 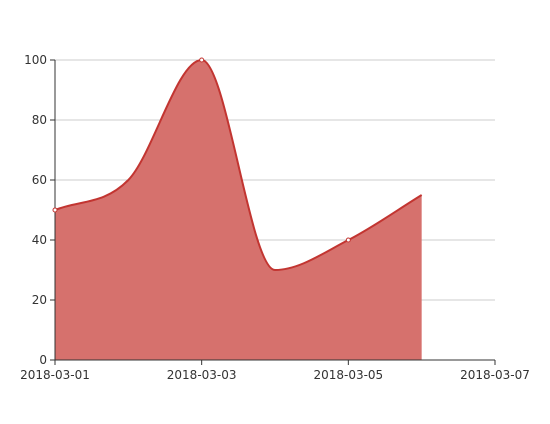 What do you see at coordinates (202, 375) in the screenshot?
I see `x-tick-label: 2018-03-03` at bounding box center [202, 375].